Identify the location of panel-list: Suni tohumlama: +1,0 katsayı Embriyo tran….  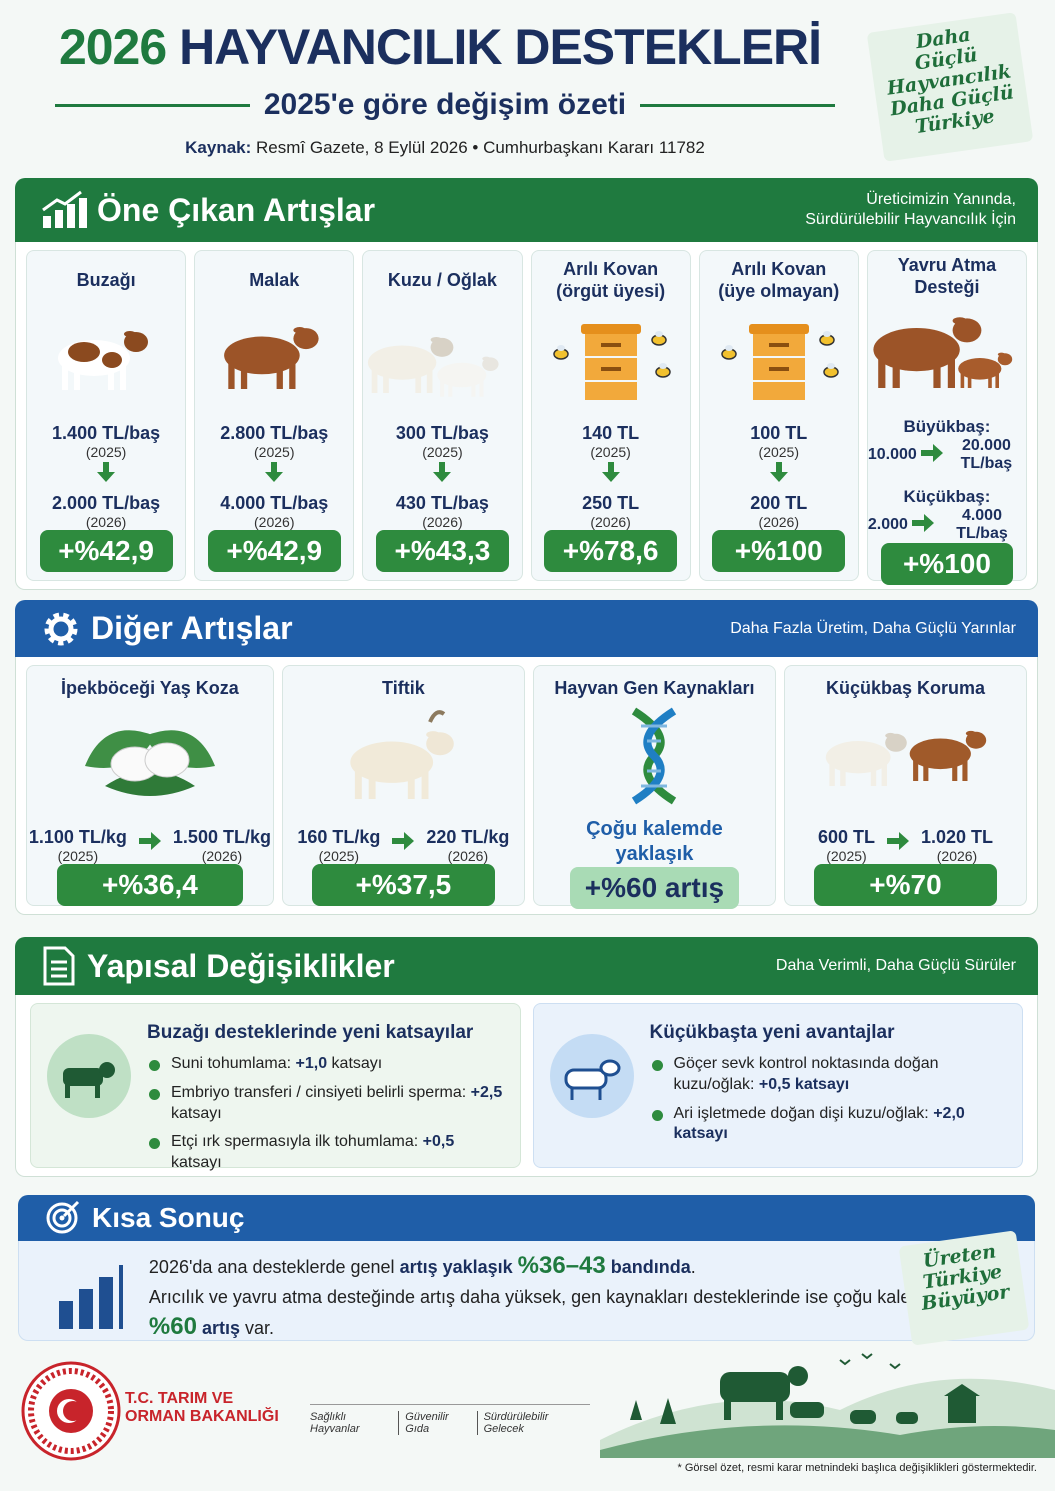
(326, 1114).